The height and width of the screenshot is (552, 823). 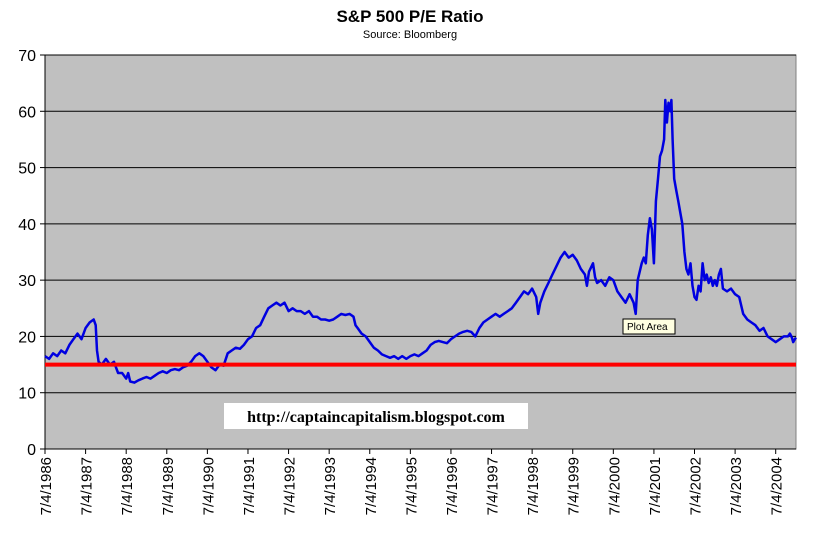 I want to click on y-tick-label: 20, so click(x=27, y=337).